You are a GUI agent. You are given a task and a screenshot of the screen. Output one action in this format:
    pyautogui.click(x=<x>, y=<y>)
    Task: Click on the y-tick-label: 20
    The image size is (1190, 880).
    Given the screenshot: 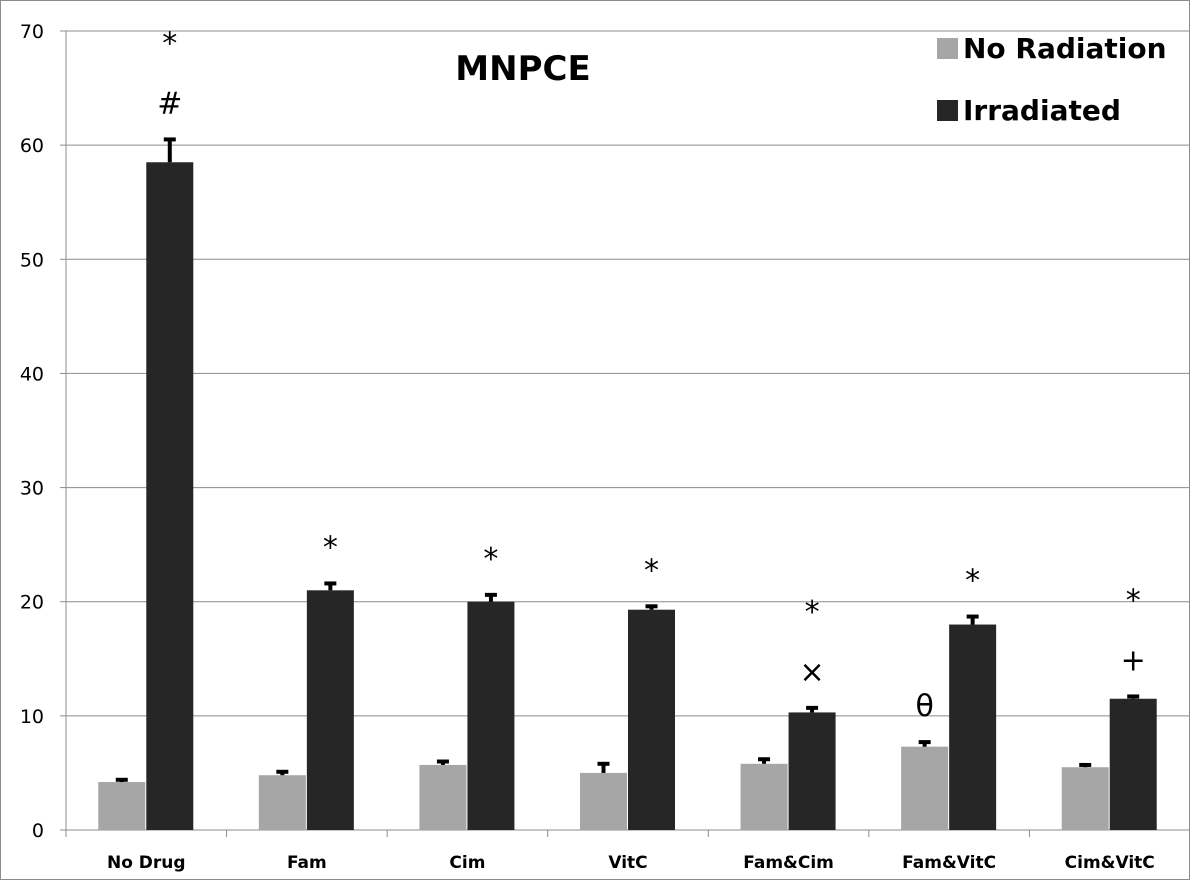 What is the action you would take?
    pyautogui.click(x=32, y=603)
    